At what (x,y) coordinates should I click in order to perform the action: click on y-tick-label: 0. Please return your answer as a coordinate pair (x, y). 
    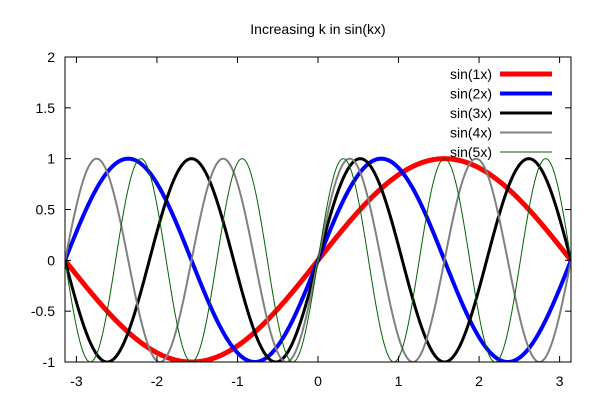
    Looking at the image, I should click on (51, 260).